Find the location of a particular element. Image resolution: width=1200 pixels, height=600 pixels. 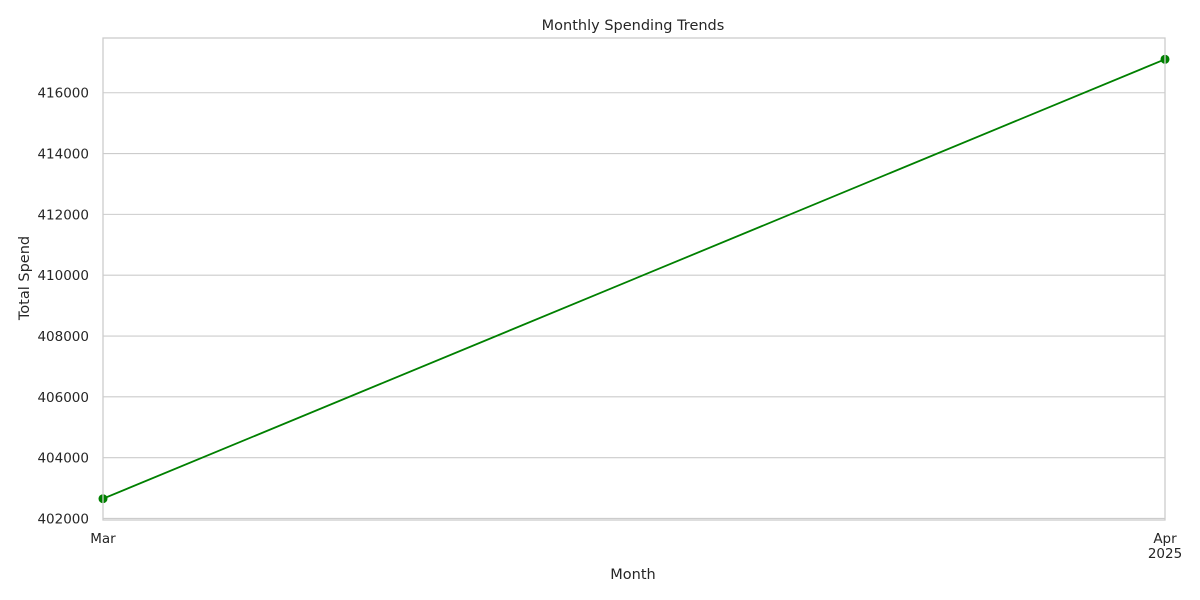

y-axis-label: Total Spend is located at coordinates (25, 278).